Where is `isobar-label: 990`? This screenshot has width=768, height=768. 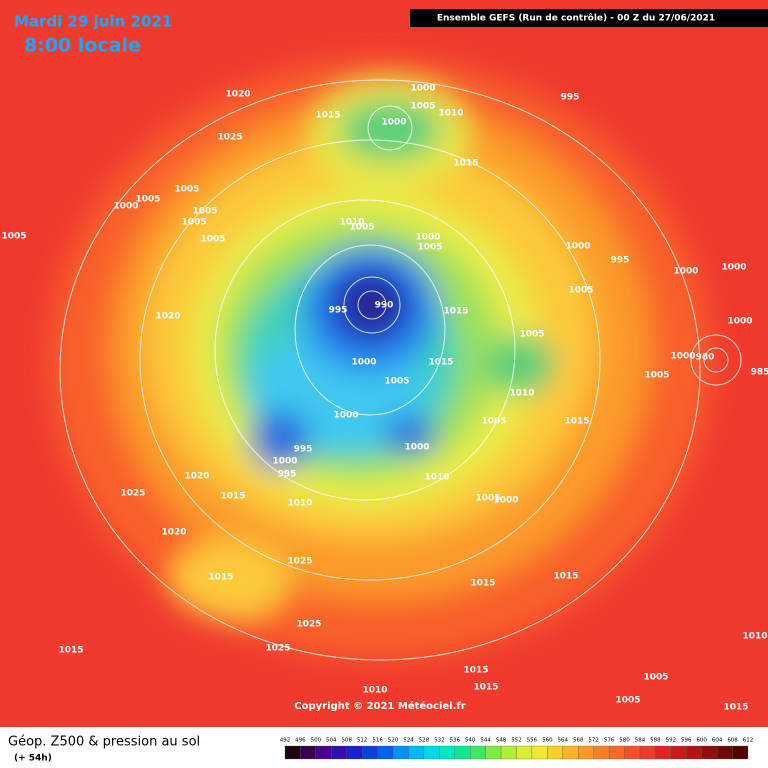
isobar-label: 990 is located at coordinates (384, 306).